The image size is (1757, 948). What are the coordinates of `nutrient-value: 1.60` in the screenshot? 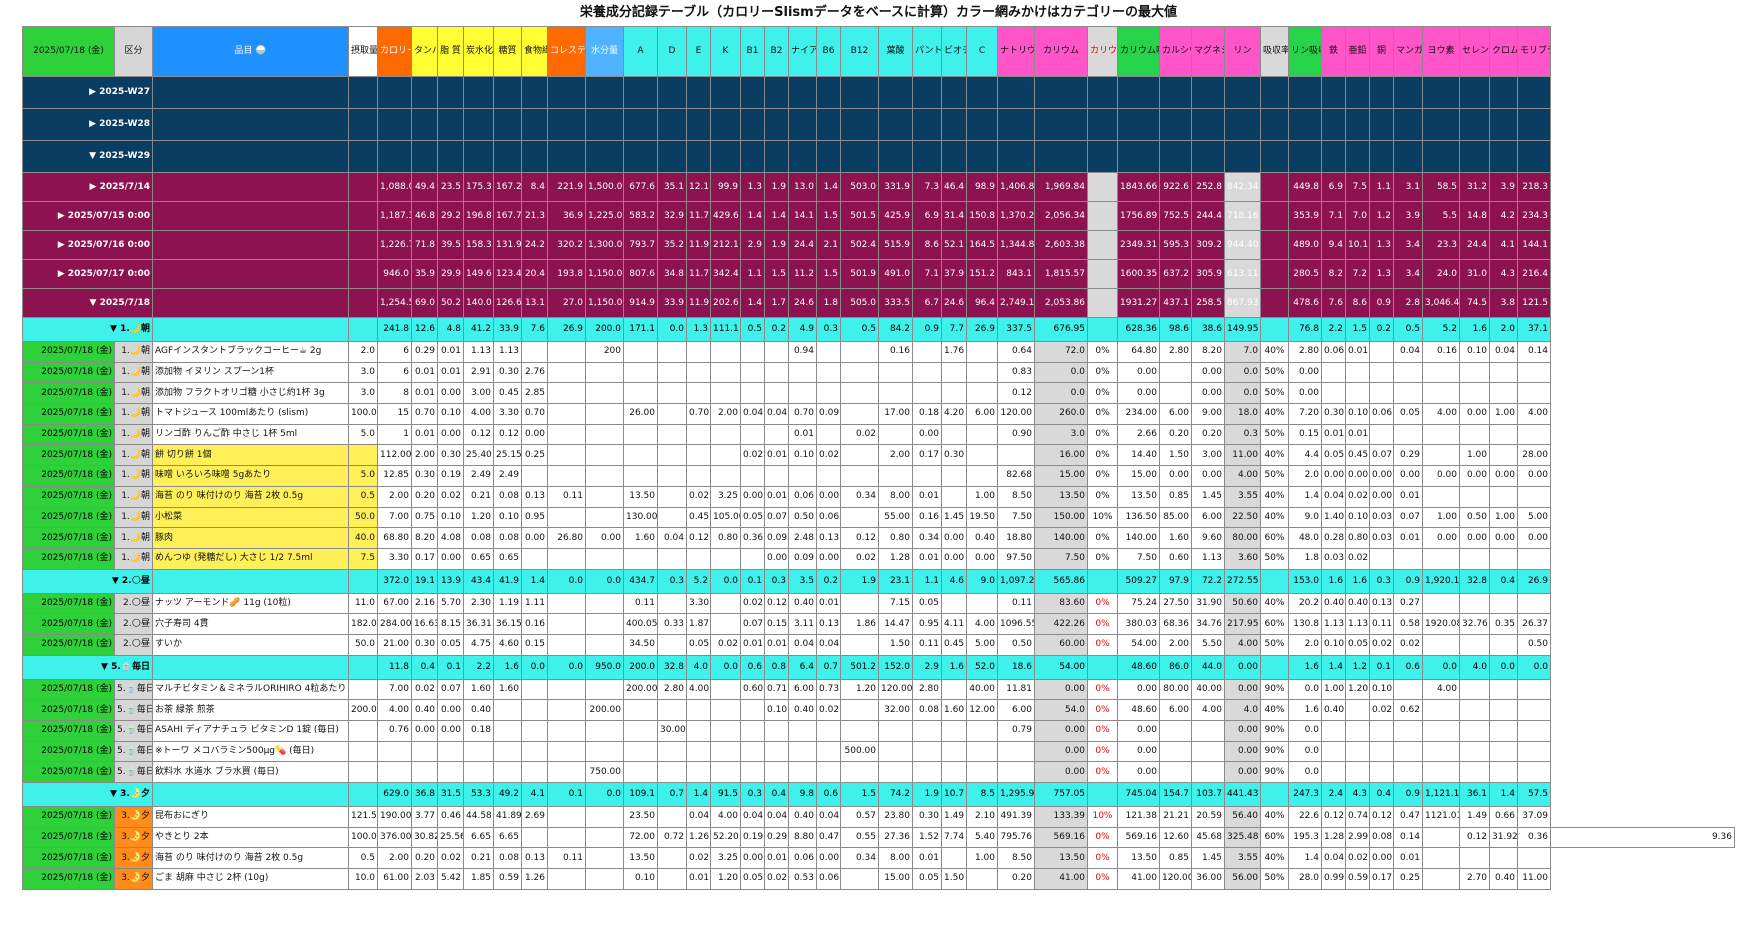 It's located at (507, 689).